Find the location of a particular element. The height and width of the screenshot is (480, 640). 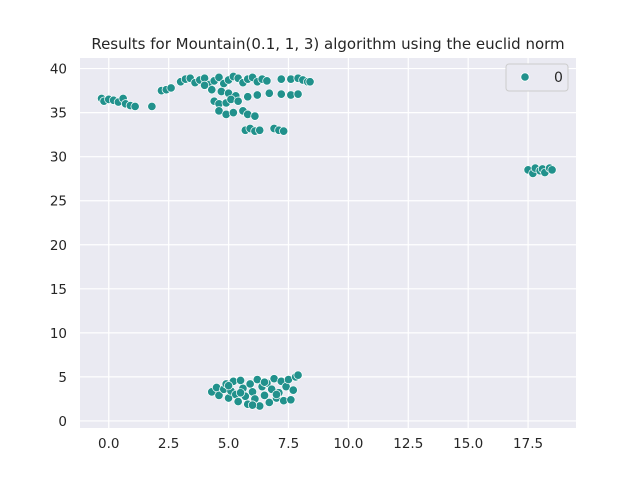

legend-marker is located at coordinates (525, 77).